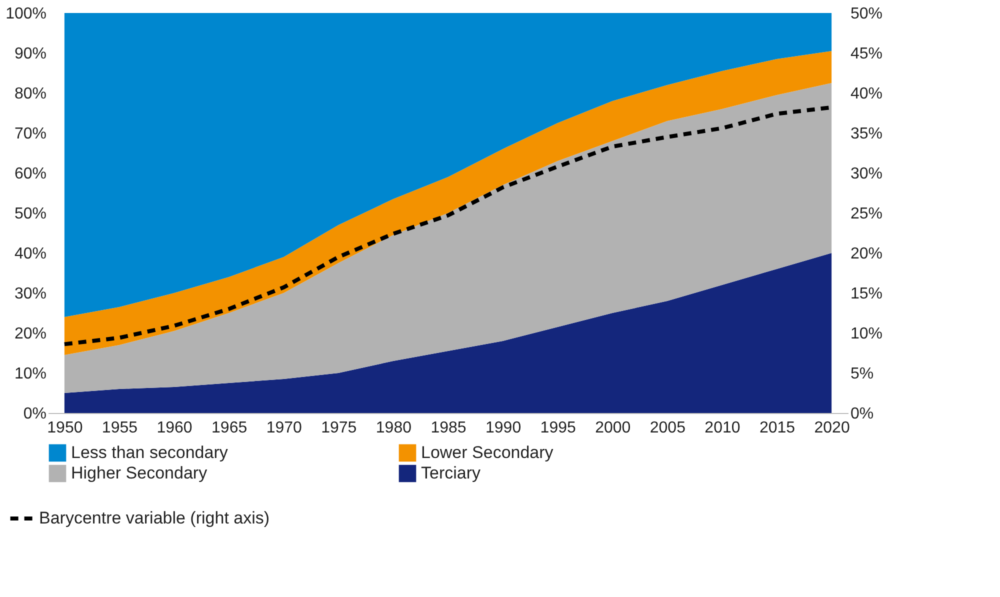 Image resolution: width=1000 pixels, height=597 pixels. What do you see at coordinates (174, 428) in the screenshot?
I see `x-tick-label: 1960` at bounding box center [174, 428].